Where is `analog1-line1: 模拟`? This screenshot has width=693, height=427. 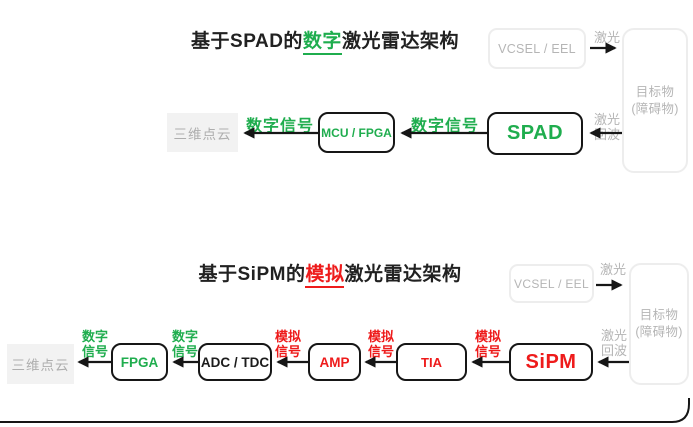 analog1-line1: 模拟 is located at coordinates (487, 336).